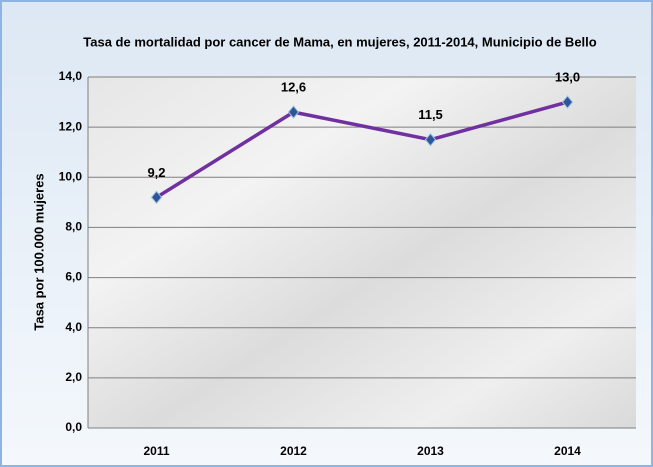  Describe the element at coordinates (293, 87) in the screenshot. I see `data-label: 12,6` at that location.